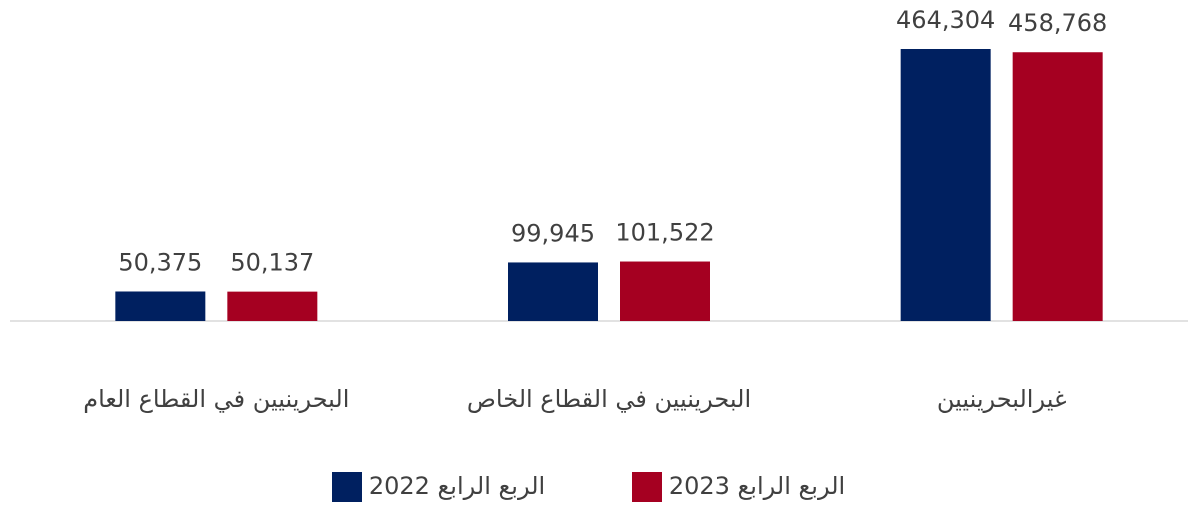  Describe the element at coordinates (945, 20) in the screenshot. I see `data-label: 464,304` at that location.